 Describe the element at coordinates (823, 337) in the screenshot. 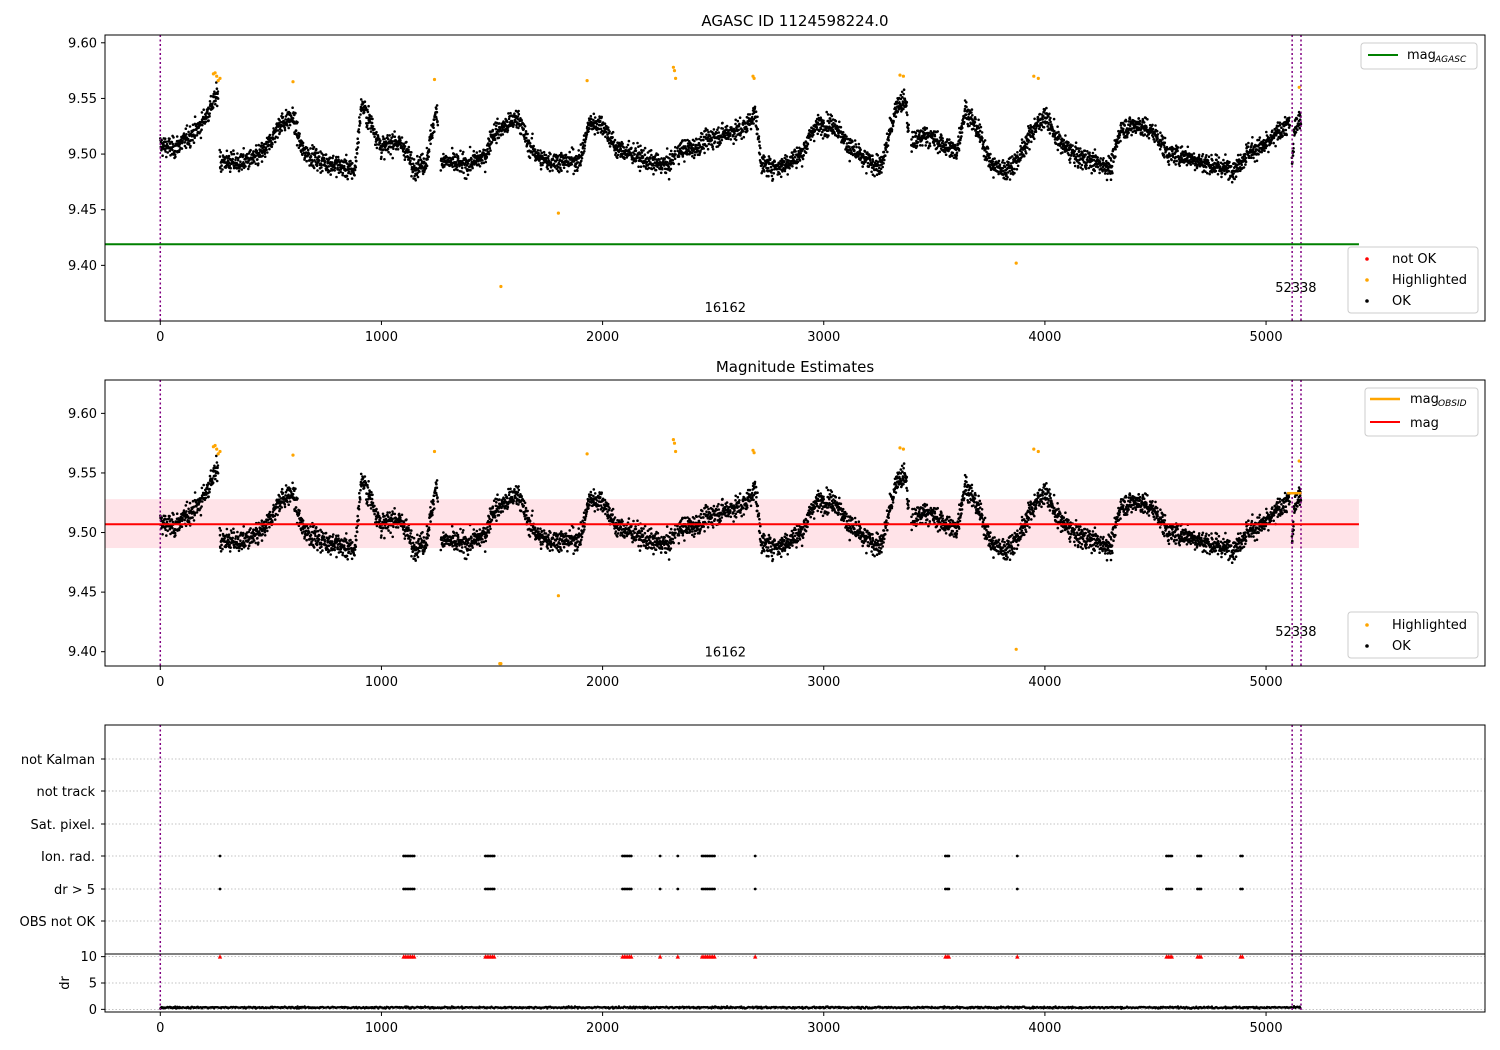

I see `x-tick-label: 3000` at that location.